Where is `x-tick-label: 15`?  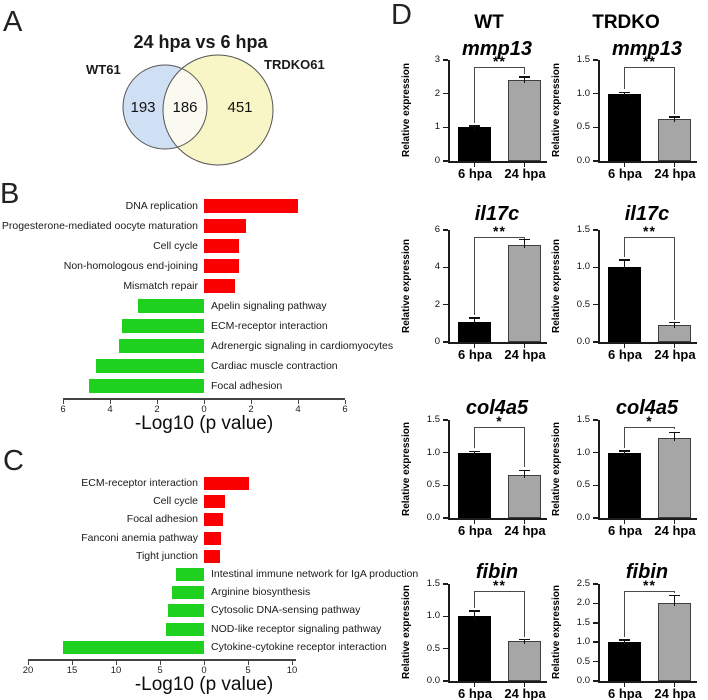 x-tick-label: 15 is located at coordinates (72, 670).